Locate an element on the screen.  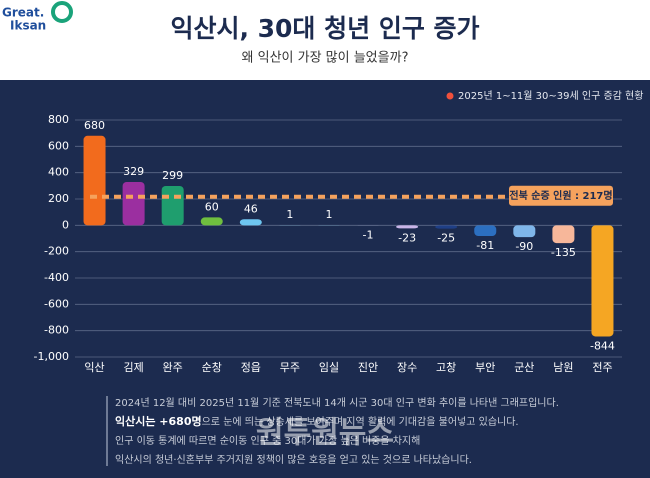
x-tick-label: 진안 is located at coordinates (368, 367).